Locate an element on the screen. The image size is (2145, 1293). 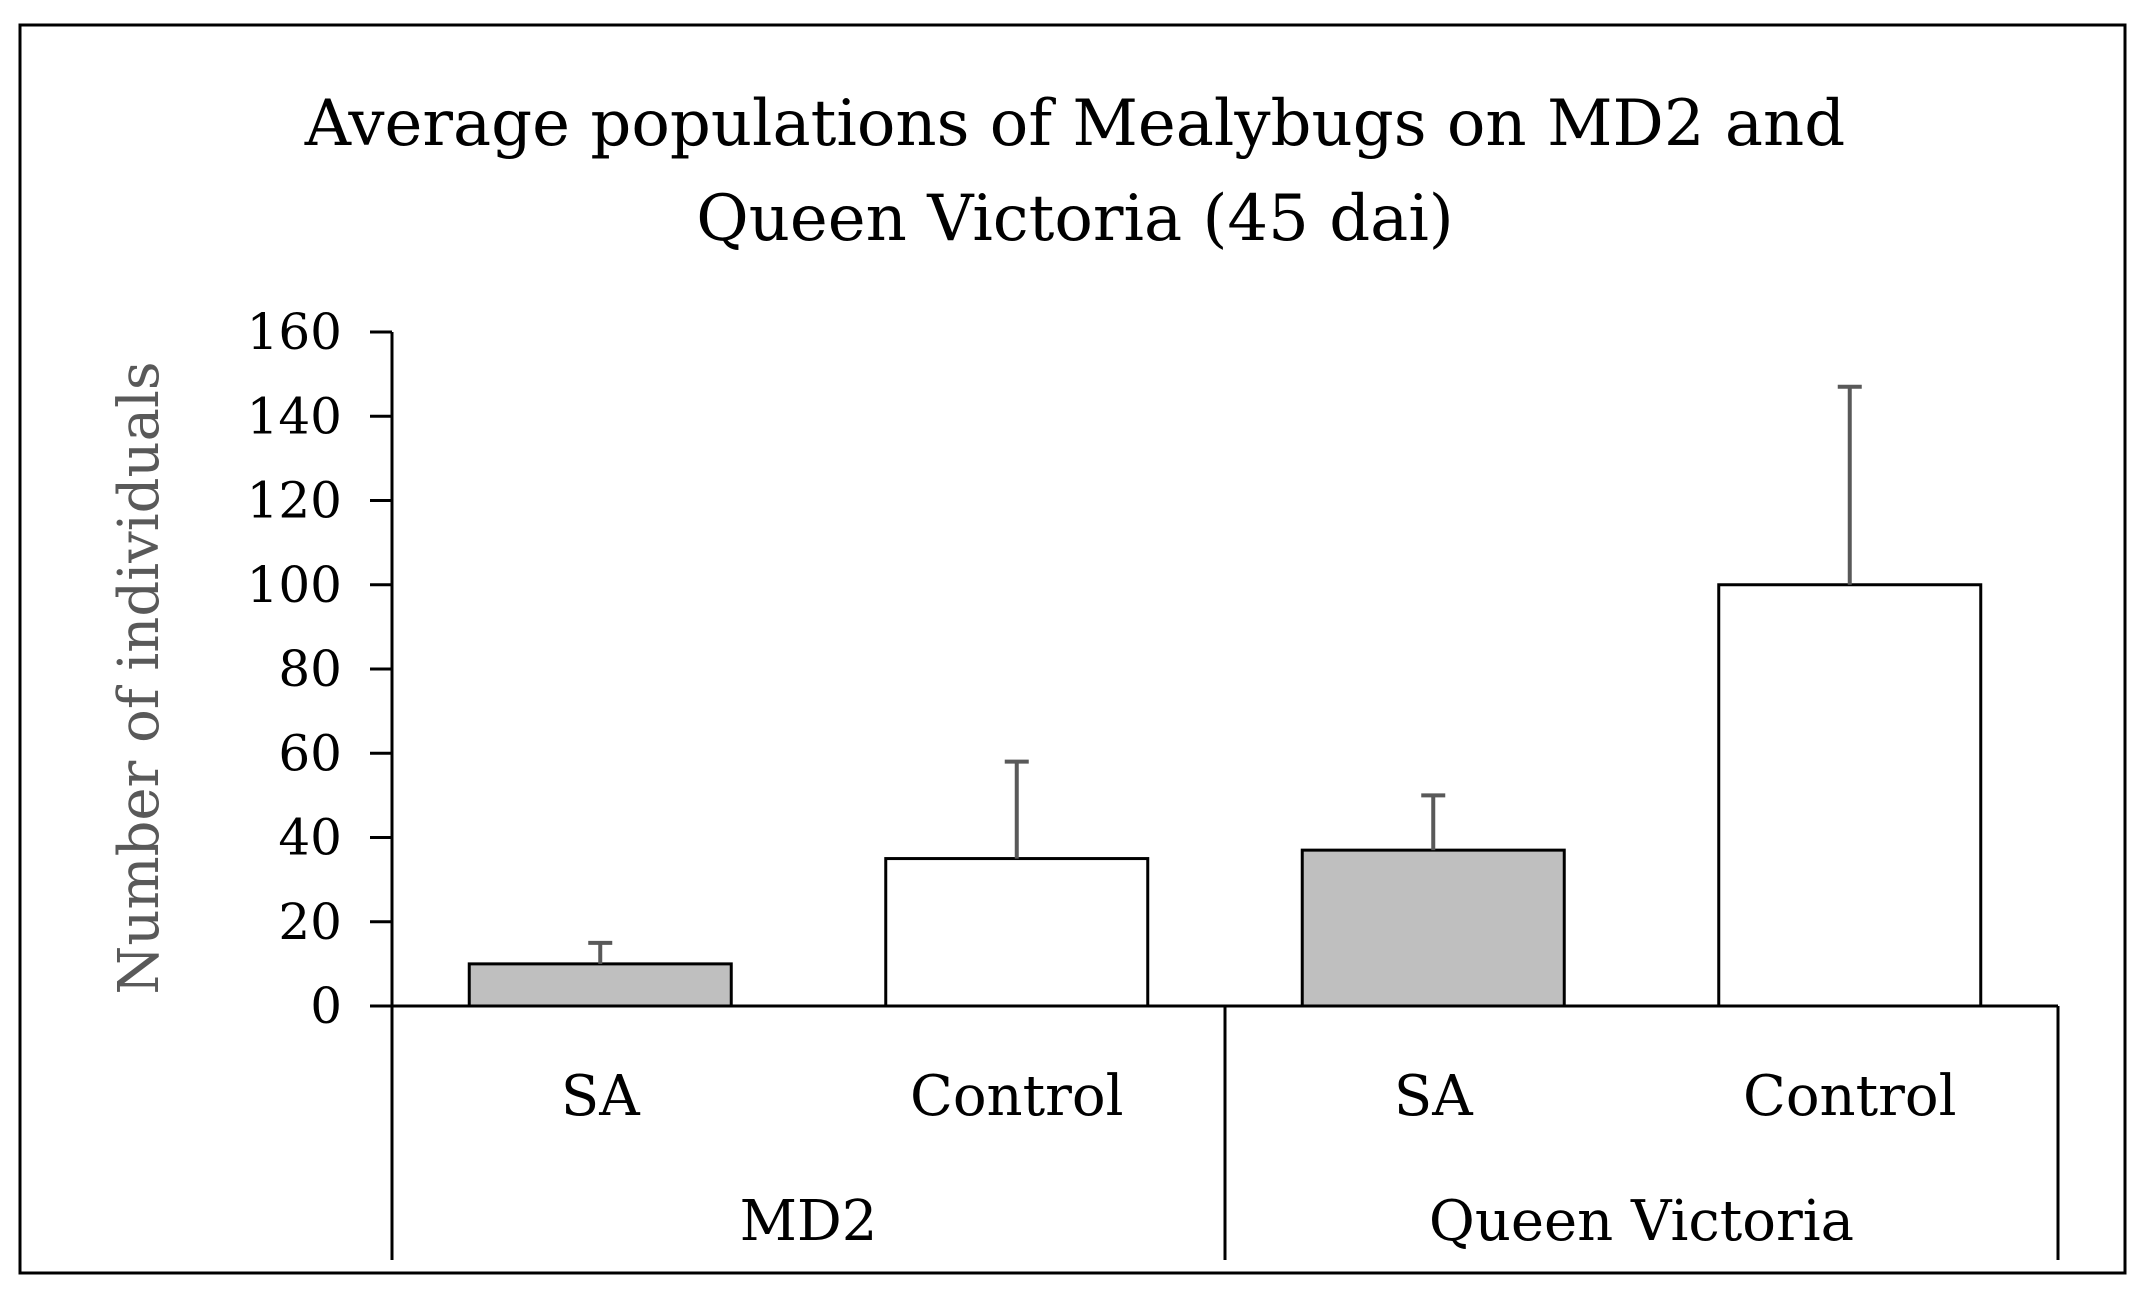
chart-title-line-2: Queen Victoria (45 dai) is located at coordinates (1075, 219).